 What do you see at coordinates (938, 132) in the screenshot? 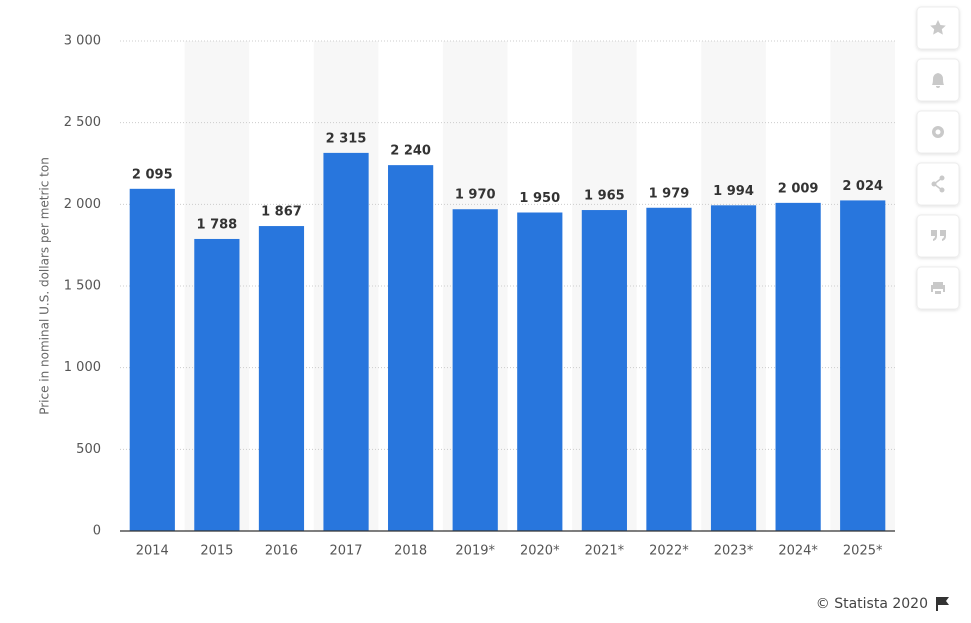
I see `gear-icon` at bounding box center [938, 132].